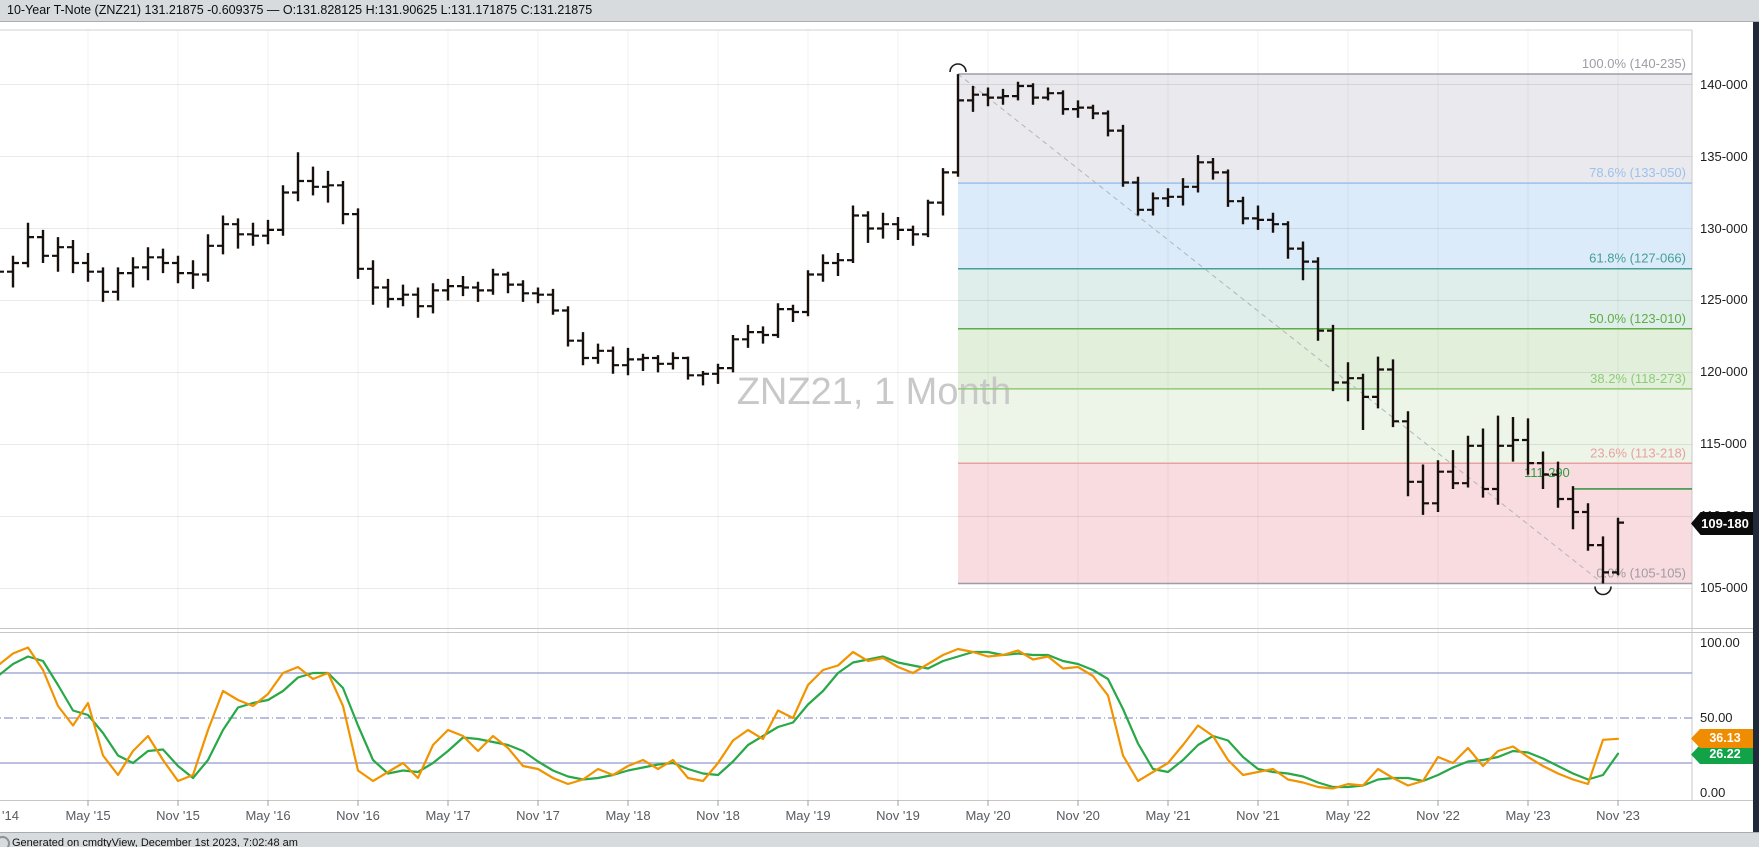 The width and height of the screenshot is (1759, 847). What do you see at coordinates (988, 815) in the screenshot?
I see `x-axis-label: May '20` at bounding box center [988, 815].